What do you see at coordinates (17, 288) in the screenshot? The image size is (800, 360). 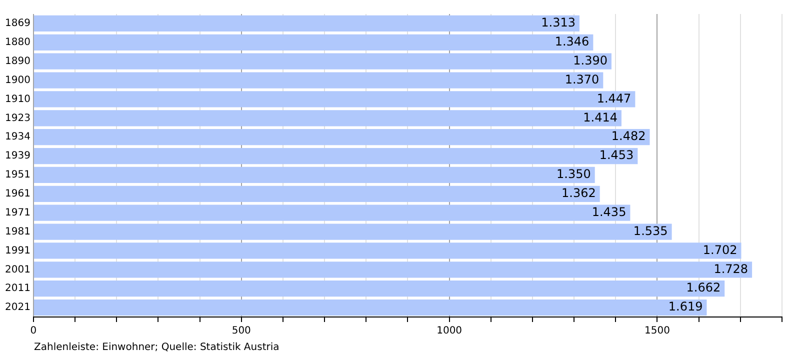 I see `y-tick-label: 2011` at bounding box center [17, 288].